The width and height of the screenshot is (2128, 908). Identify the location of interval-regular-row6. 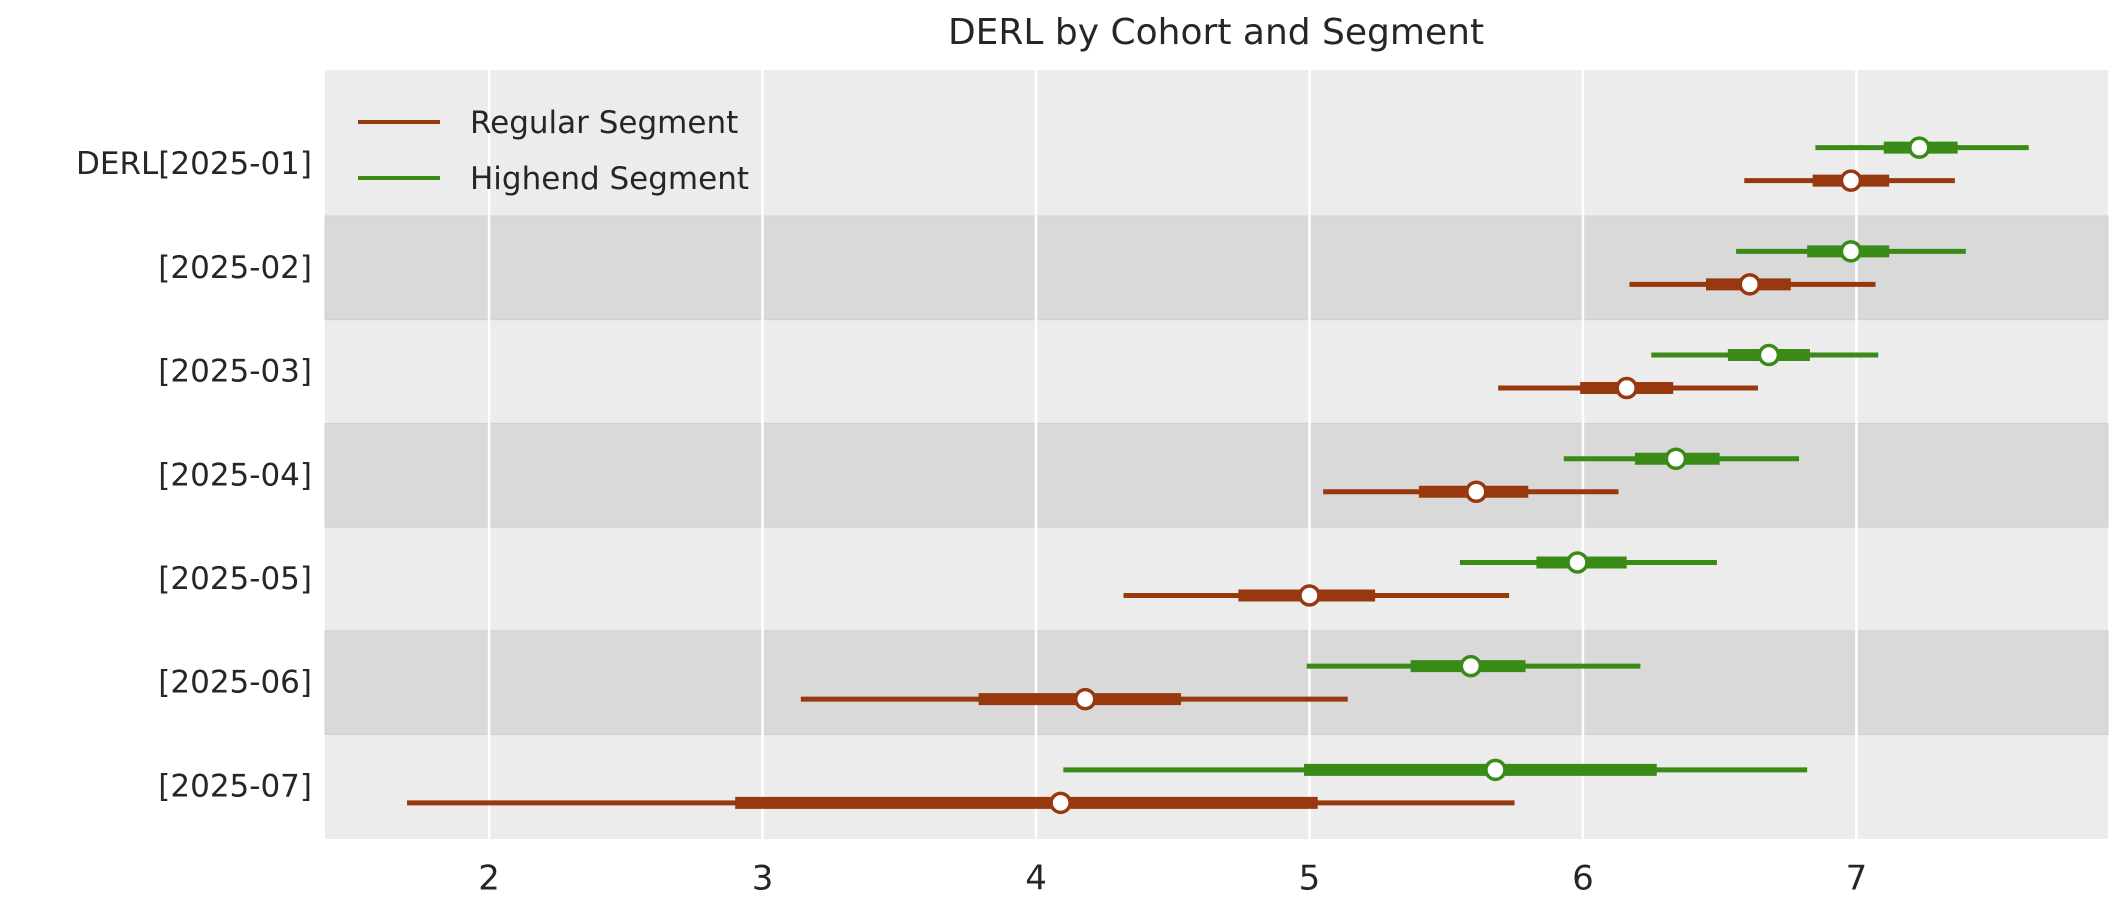
(1074, 699).